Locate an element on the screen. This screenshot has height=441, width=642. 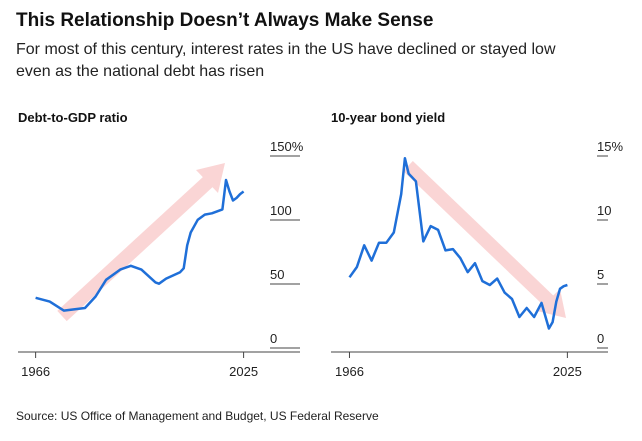
panel-title: Debt-to-GDP ratio is located at coordinates (73, 117).